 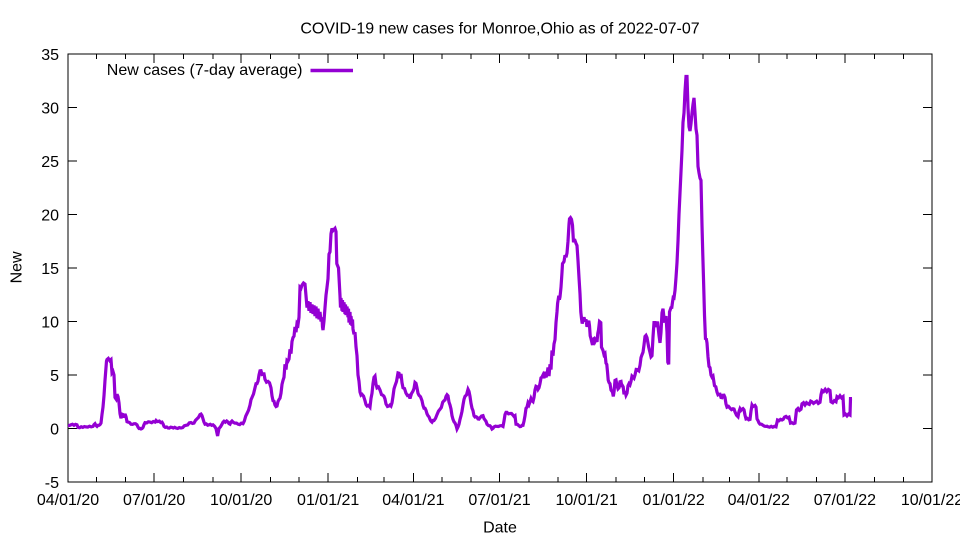 I want to click on svg-text: New, so click(x=17, y=267).